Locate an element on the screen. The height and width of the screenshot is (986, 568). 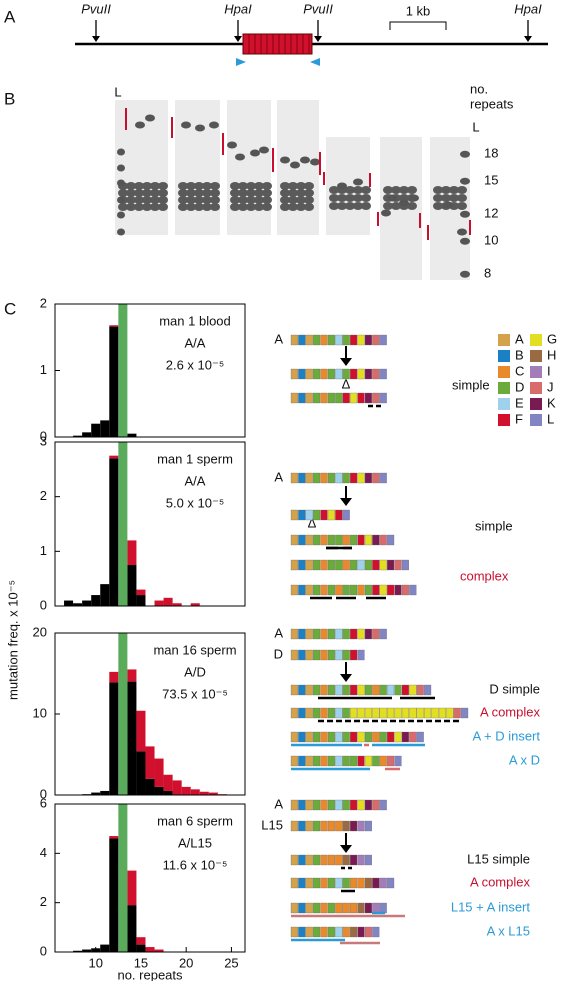
panel-label: B is located at coordinates (9, 98).